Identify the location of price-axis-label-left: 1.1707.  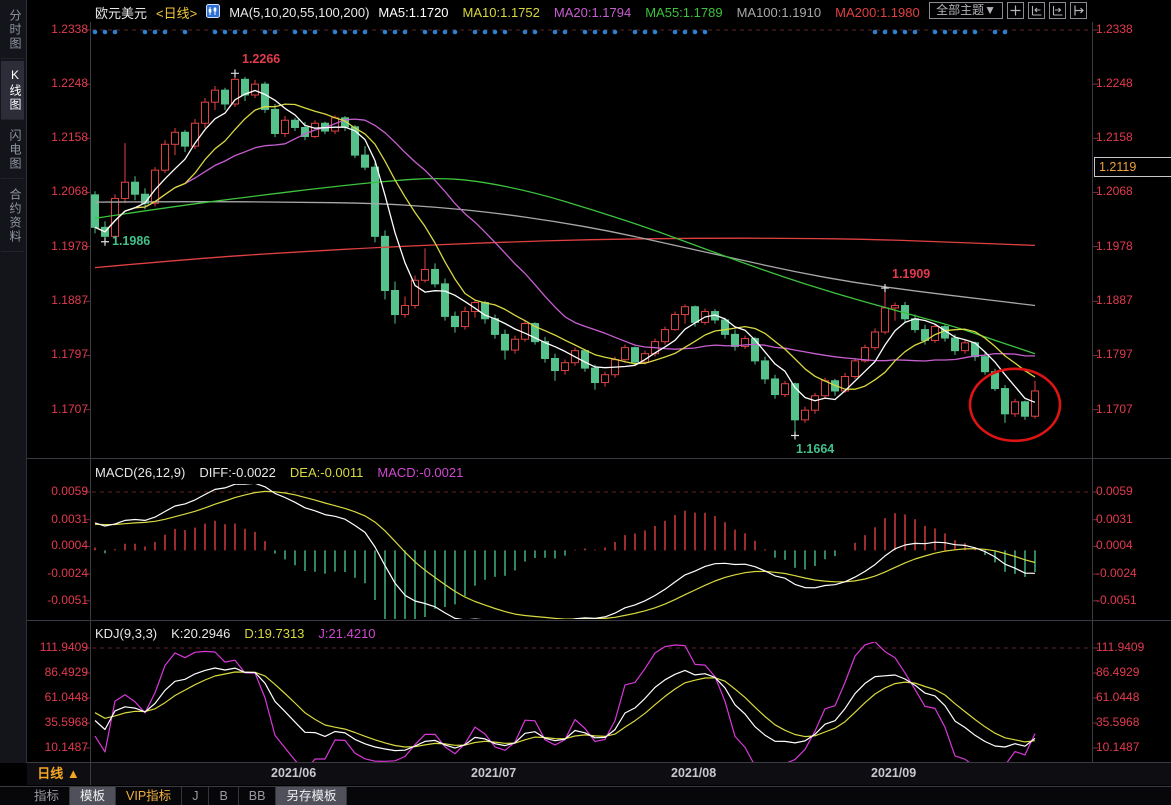
(69, 408).